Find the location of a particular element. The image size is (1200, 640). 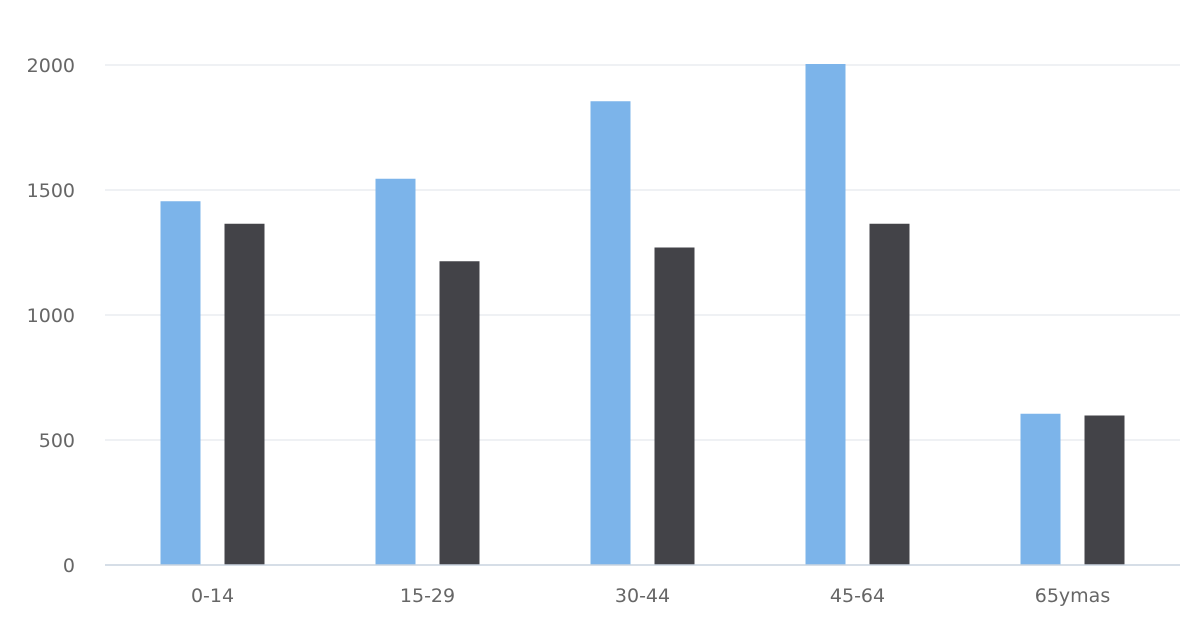

x-tick-label: 45-64 is located at coordinates (857, 596).